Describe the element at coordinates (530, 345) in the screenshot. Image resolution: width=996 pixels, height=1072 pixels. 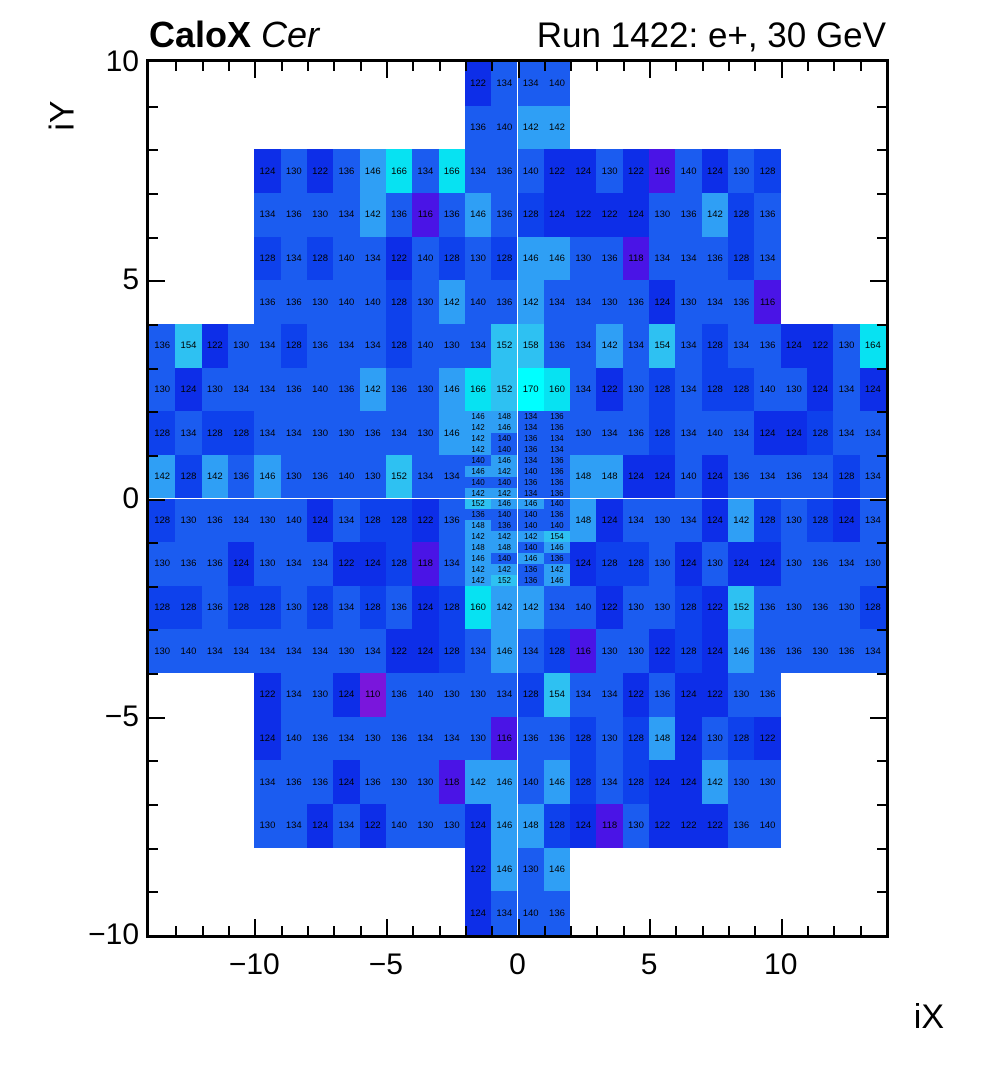
I see `heatmap-cell: 158` at that location.